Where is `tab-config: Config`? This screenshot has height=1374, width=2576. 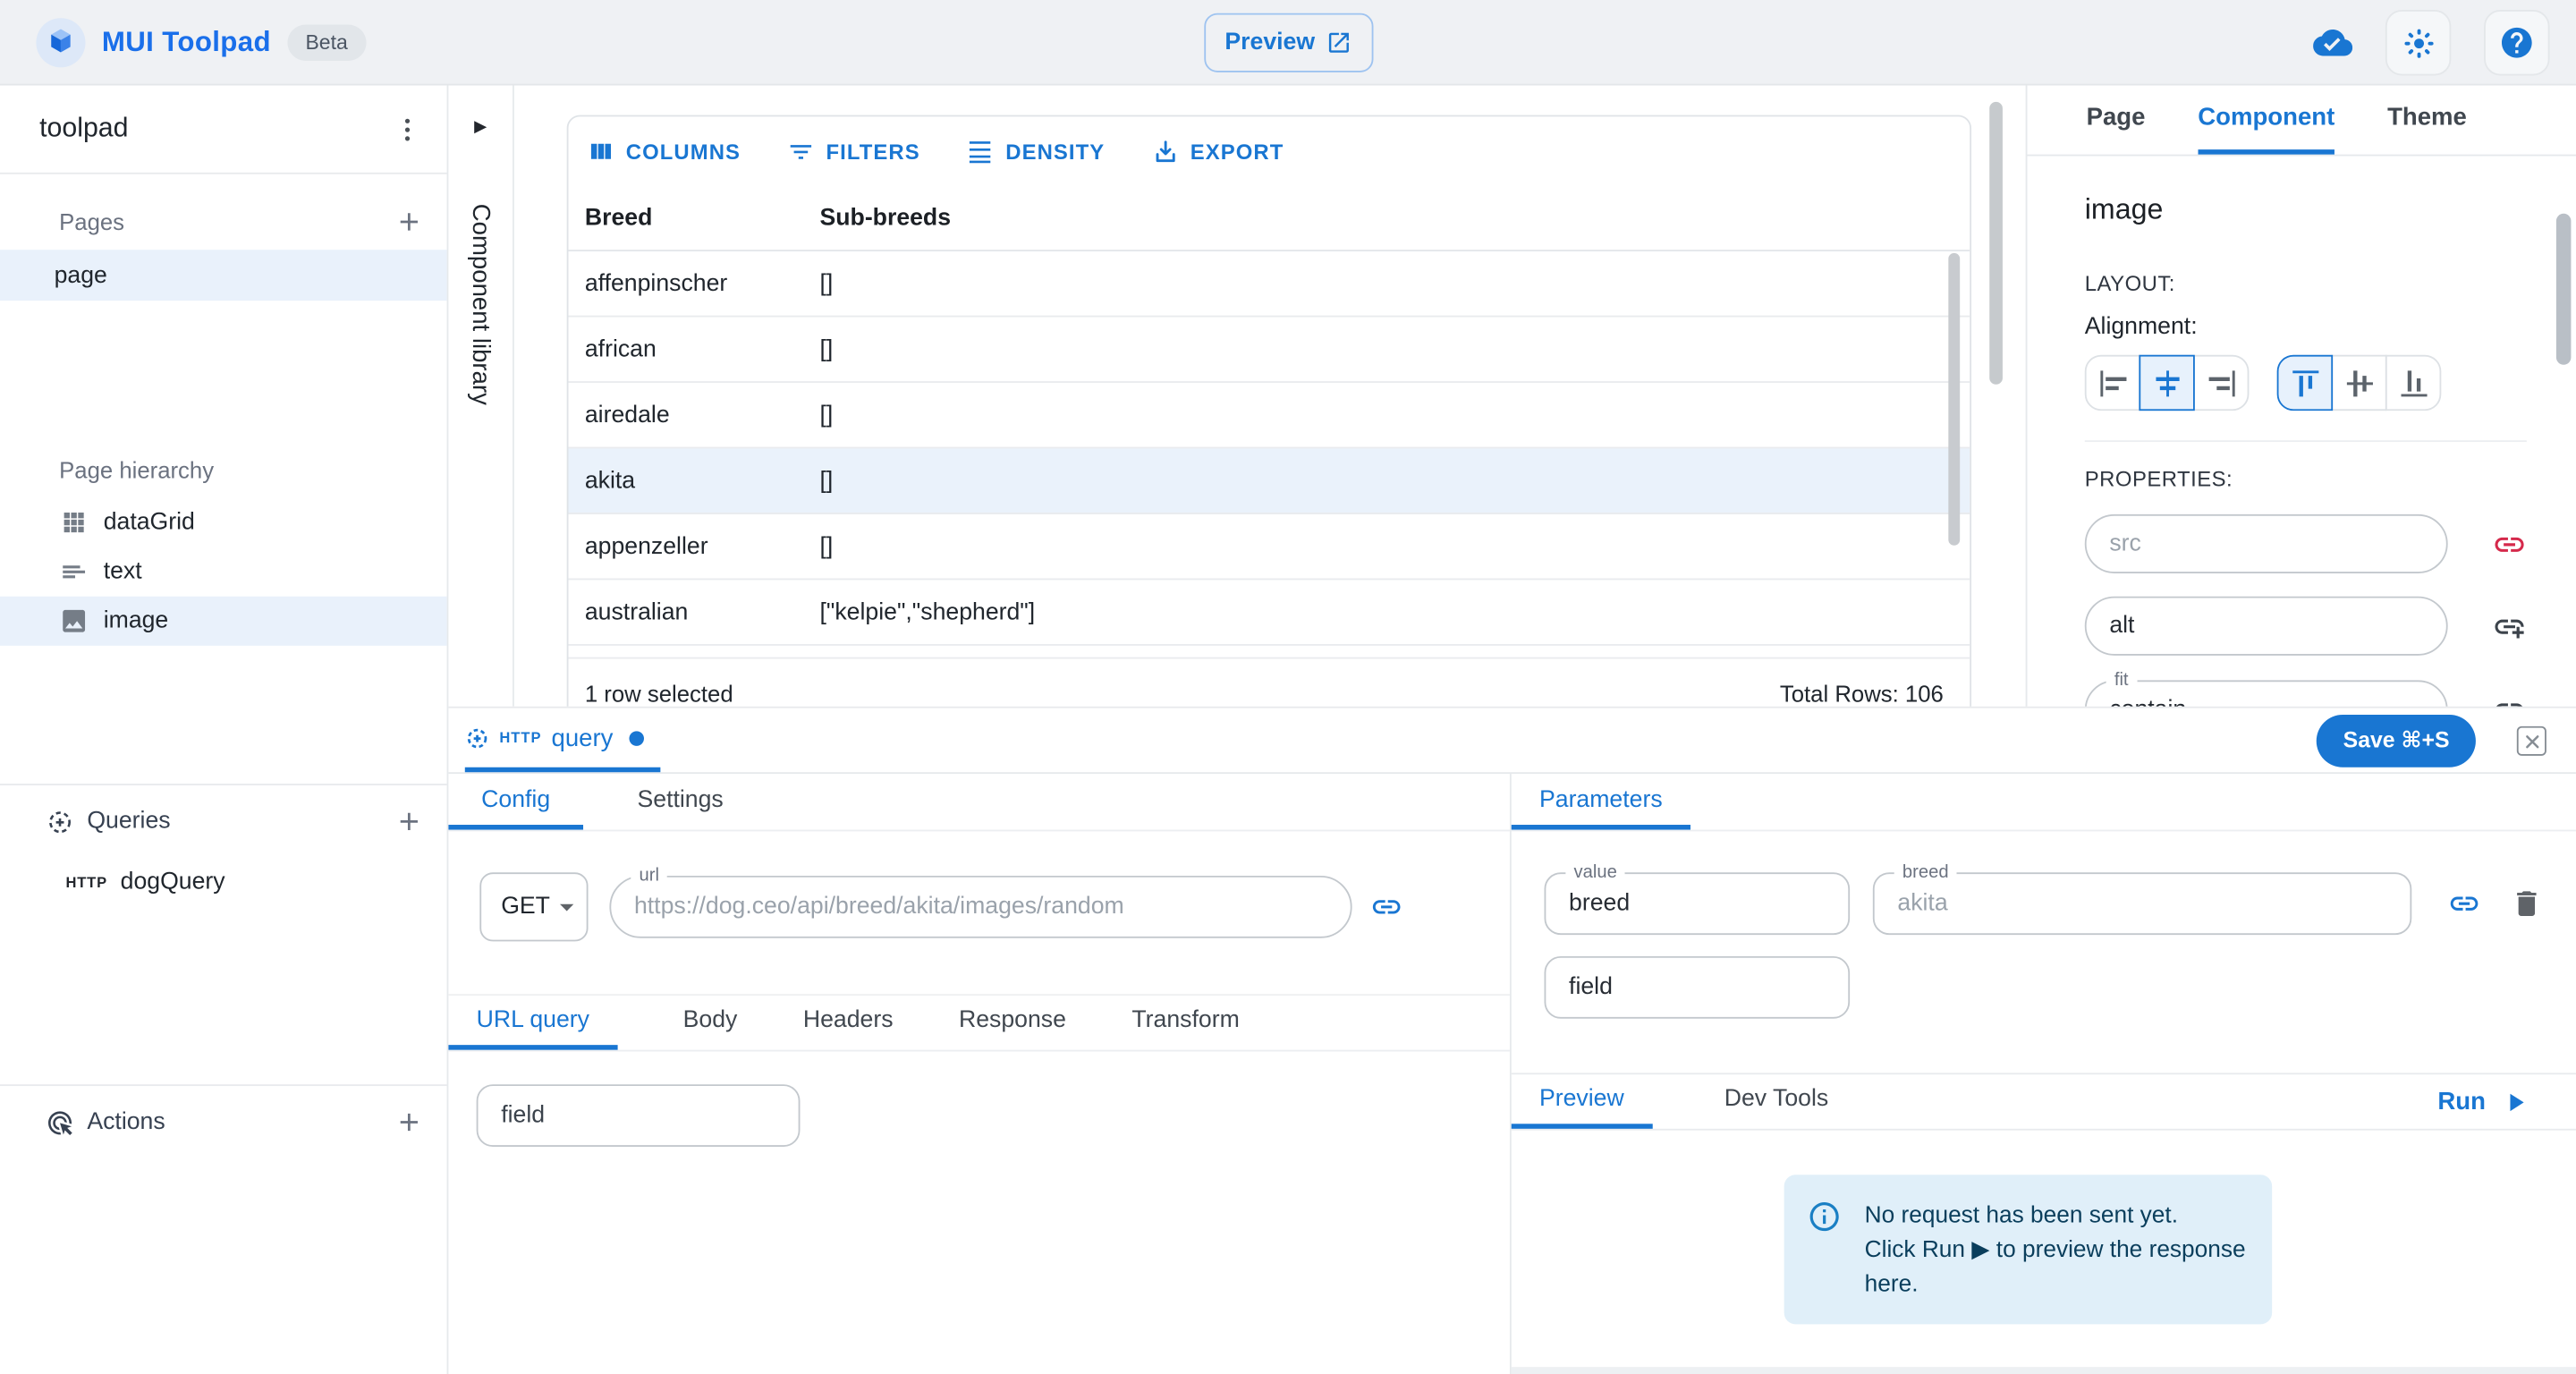 tab-config: Config is located at coordinates (515, 802).